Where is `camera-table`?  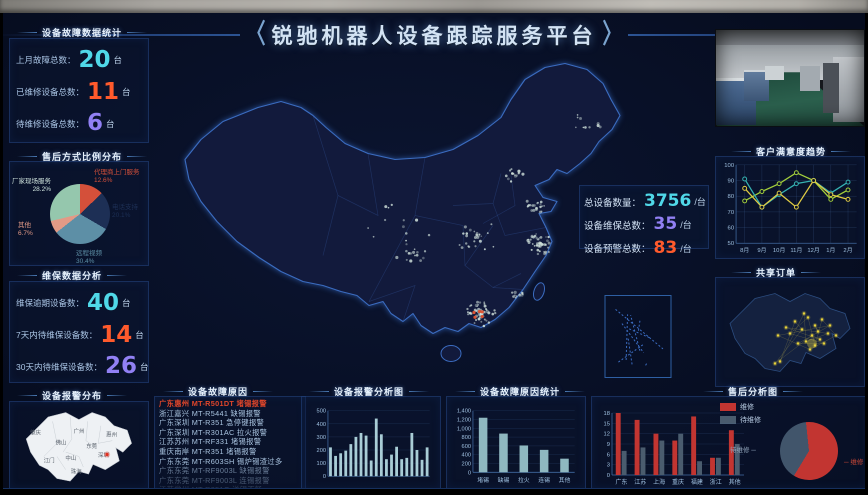
camera-table is located at coordinates (774, 73).